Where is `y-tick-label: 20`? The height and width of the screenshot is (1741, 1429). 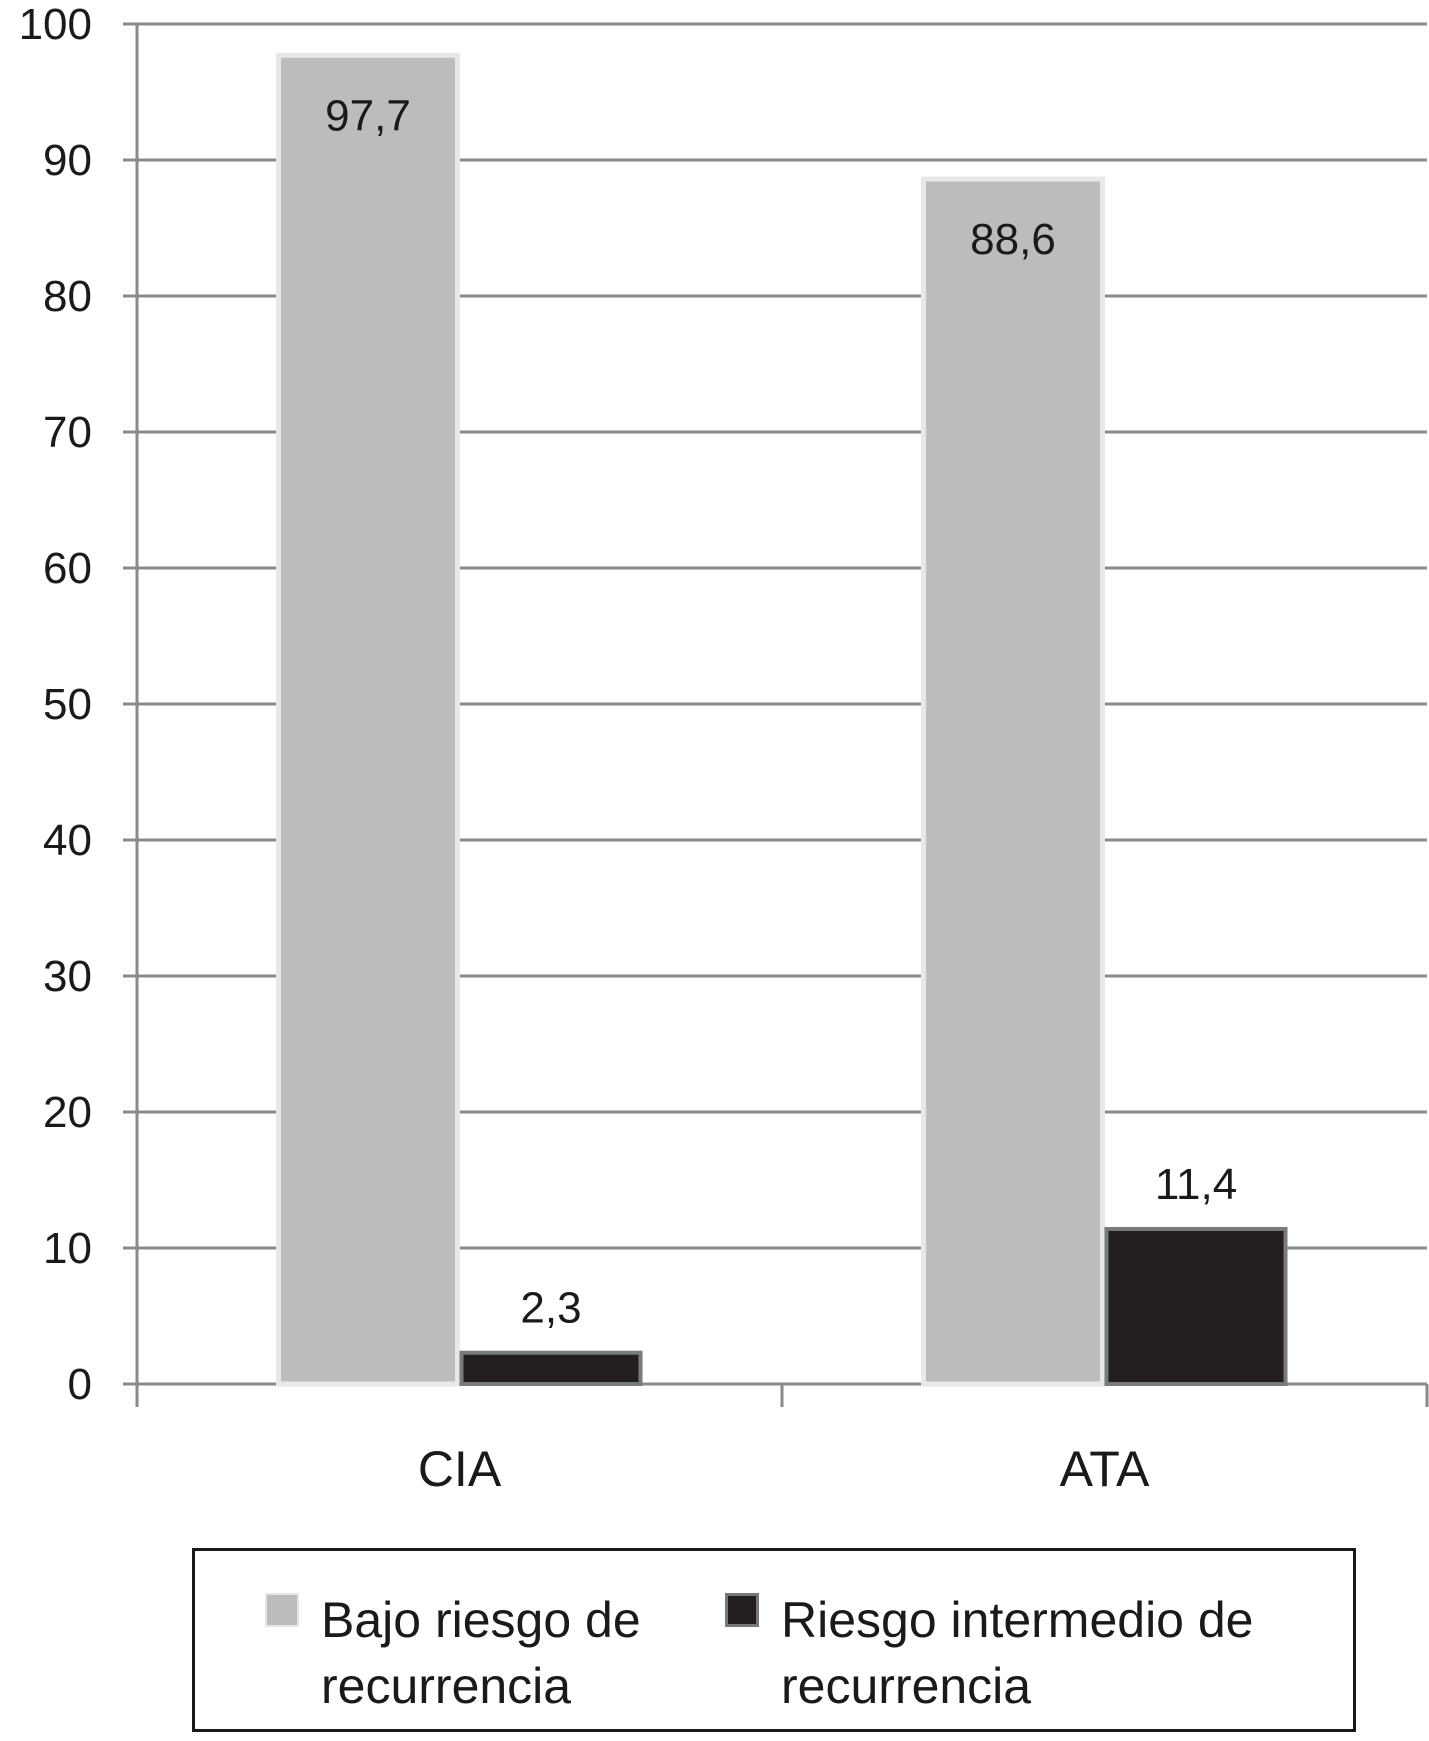
y-tick-label: 20 is located at coordinates (67, 1112).